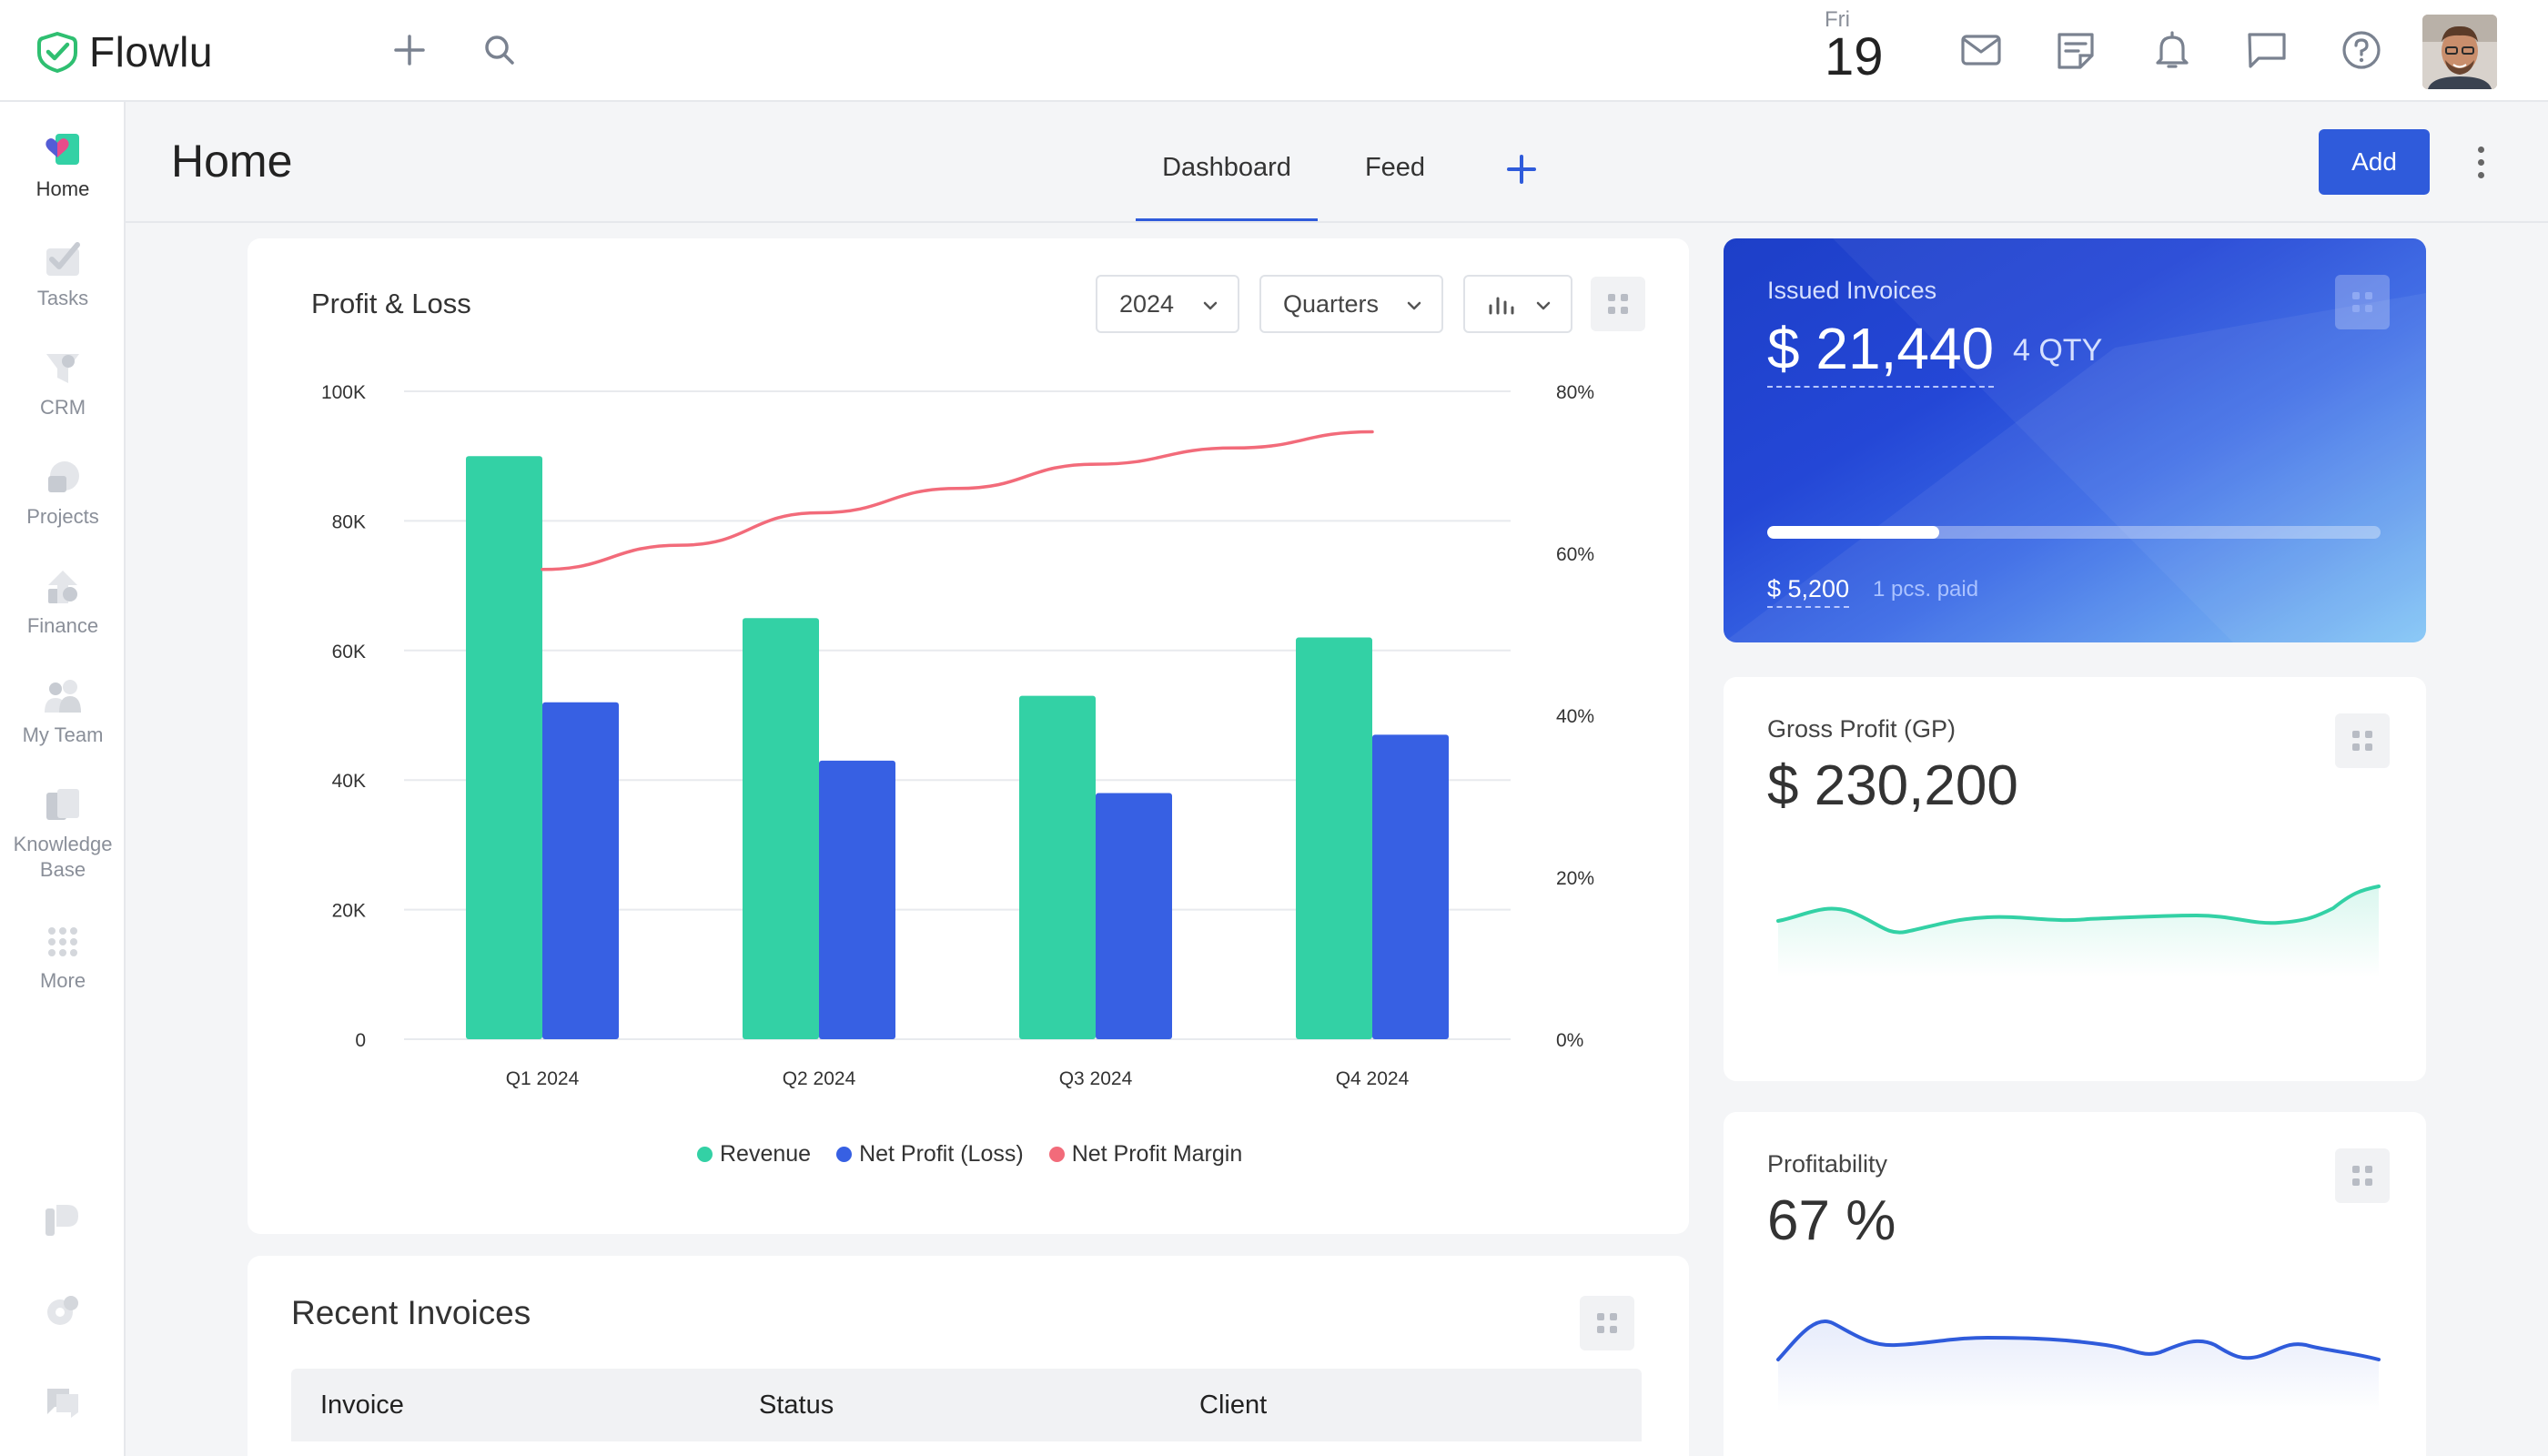 This screenshot has width=2548, height=1456. I want to click on sidebar-item-knowledge-base: Knowledge Base, so click(63, 834).